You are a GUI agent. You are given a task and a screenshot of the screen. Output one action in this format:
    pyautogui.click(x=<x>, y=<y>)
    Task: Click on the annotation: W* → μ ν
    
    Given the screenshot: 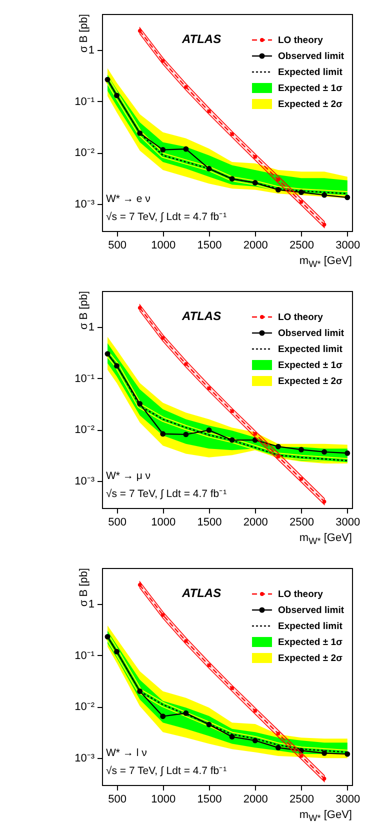 What is the action you would take?
    pyautogui.click(x=128, y=476)
    